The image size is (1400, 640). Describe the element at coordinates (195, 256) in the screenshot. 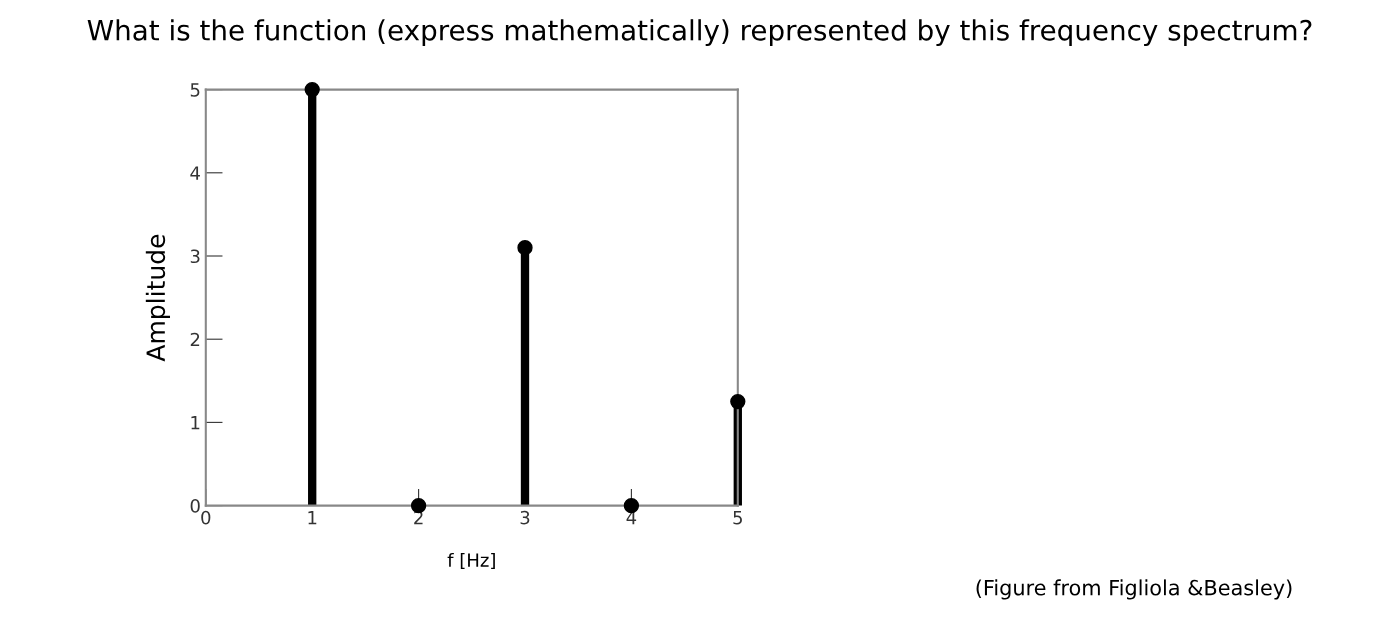

I see `y-tick-label: 3` at that location.